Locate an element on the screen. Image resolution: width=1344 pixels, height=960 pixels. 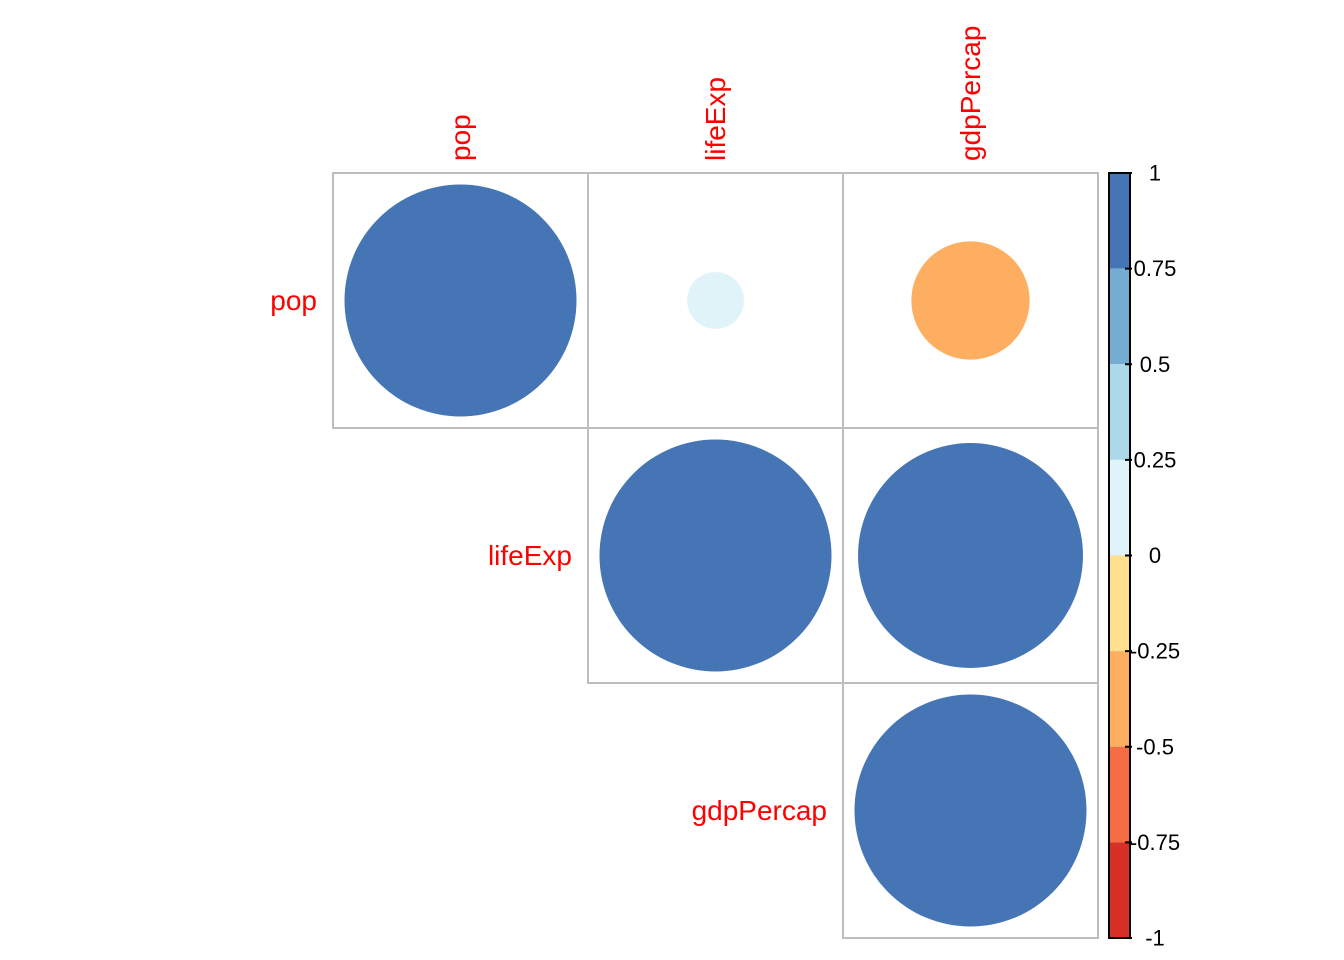
cell-gdpPercap-gdpPercap is located at coordinates (970, 810).